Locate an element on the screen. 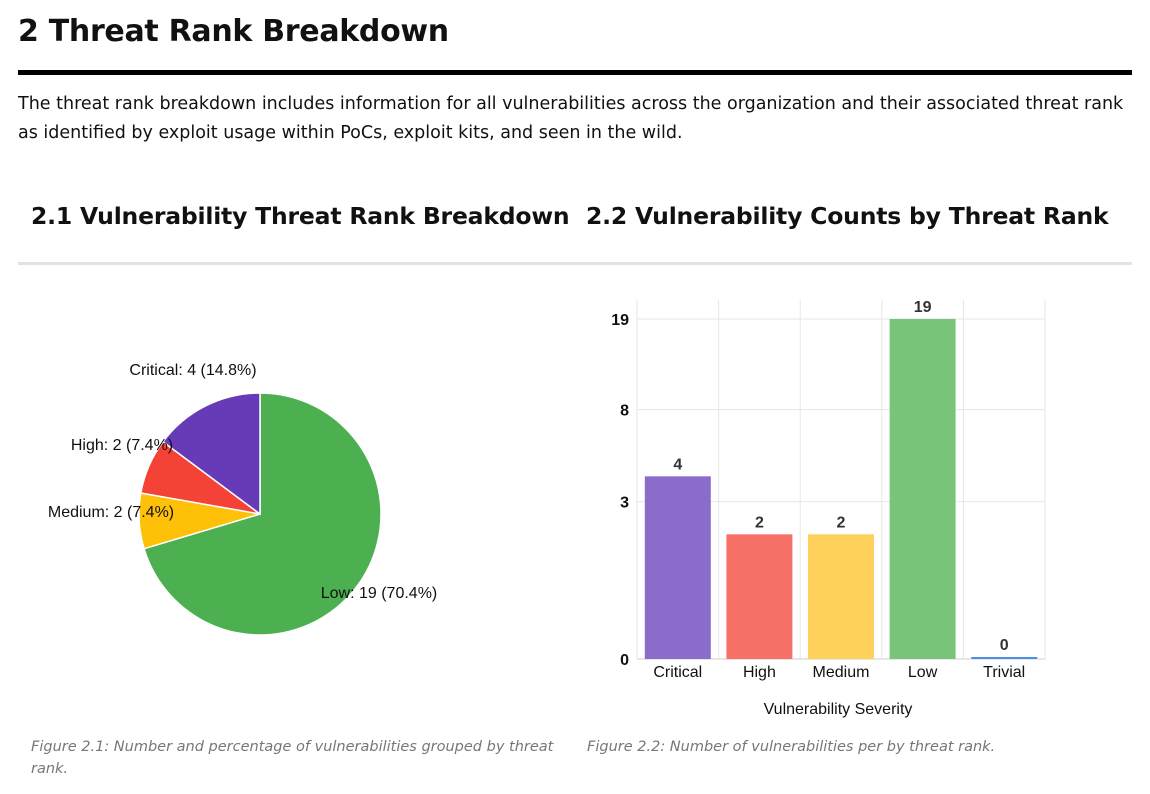 Image resolution: width=1150 pixels, height=794 pixels. x-tick-label: Low is located at coordinates (923, 672).